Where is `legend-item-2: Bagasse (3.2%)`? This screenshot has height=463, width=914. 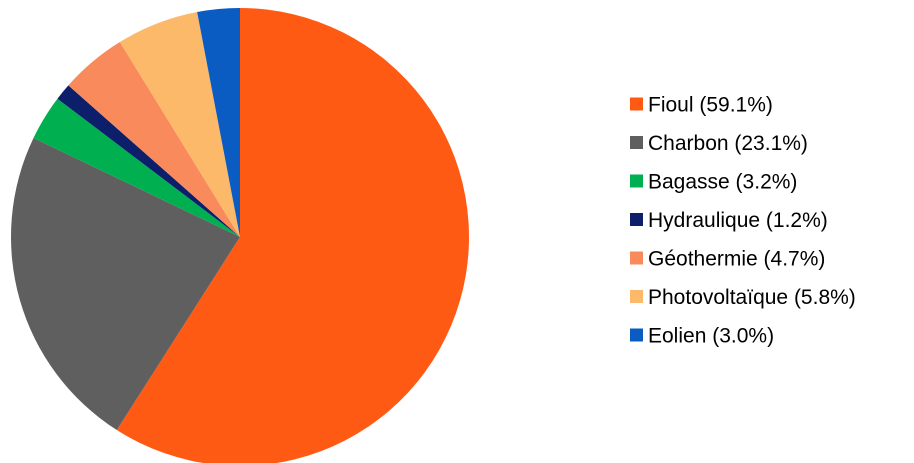 legend-item-2: Bagasse (3.2%) is located at coordinates (713, 182).